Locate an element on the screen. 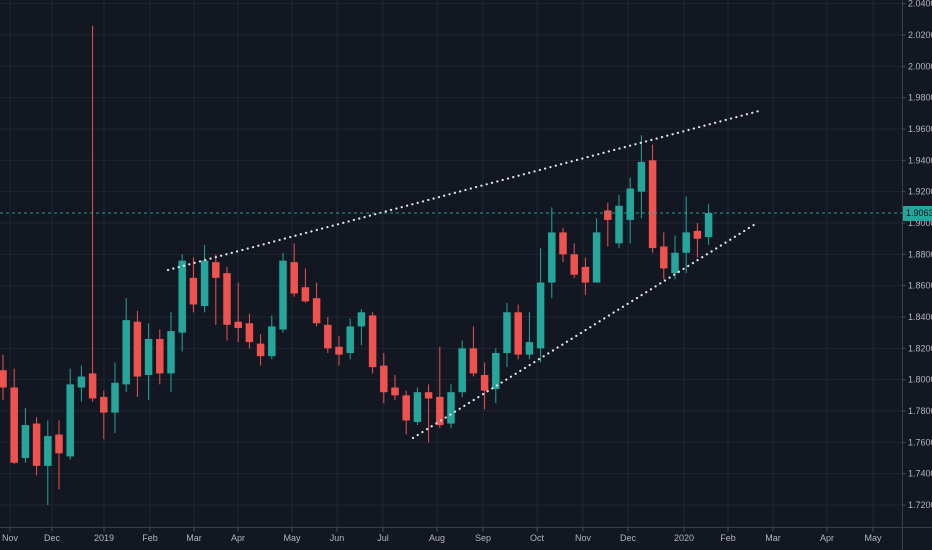 The width and height of the screenshot is (932, 550). price-axis-label: 1.86000 is located at coordinates (920, 286).